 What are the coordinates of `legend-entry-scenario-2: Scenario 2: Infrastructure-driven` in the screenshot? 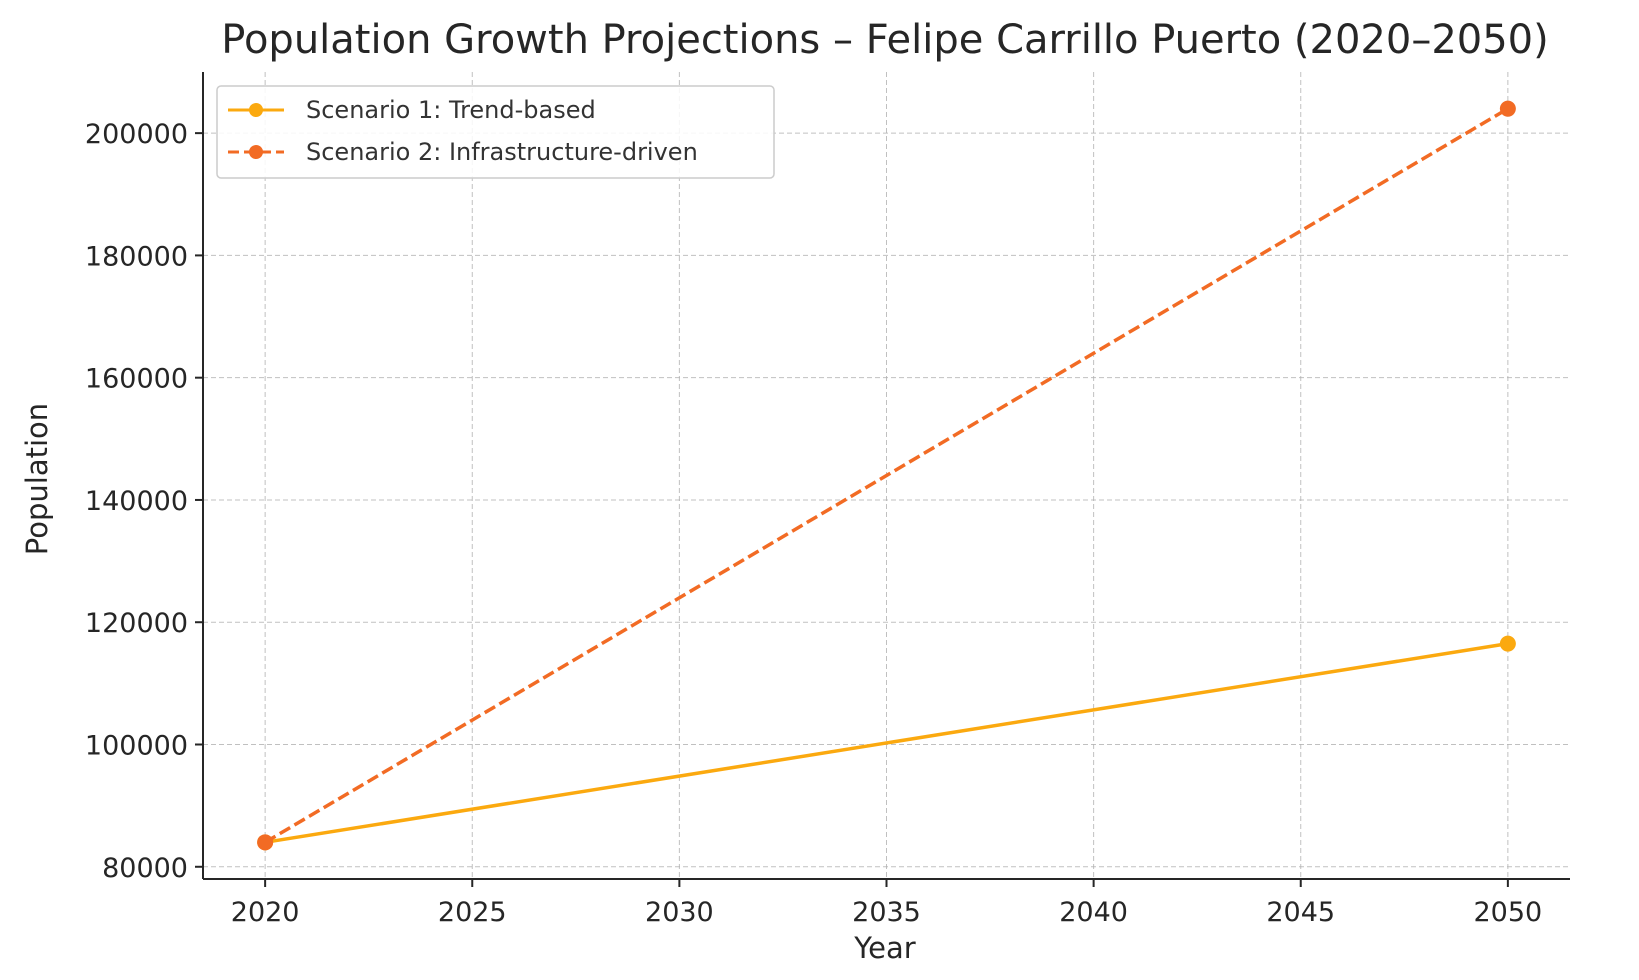 It's located at (463, 152).